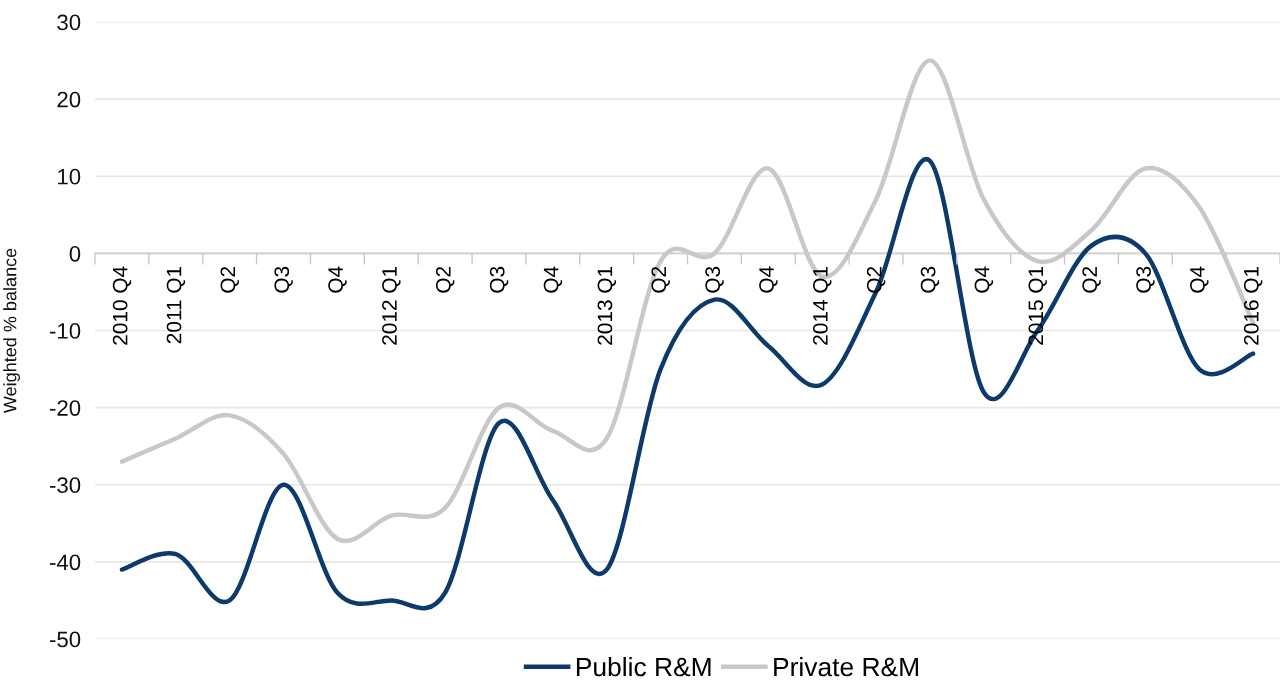 This screenshot has width=1280, height=689. What do you see at coordinates (65, 408) in the screenshot?
I see `y-tick-label: -20` at bounding box center [65, 408].